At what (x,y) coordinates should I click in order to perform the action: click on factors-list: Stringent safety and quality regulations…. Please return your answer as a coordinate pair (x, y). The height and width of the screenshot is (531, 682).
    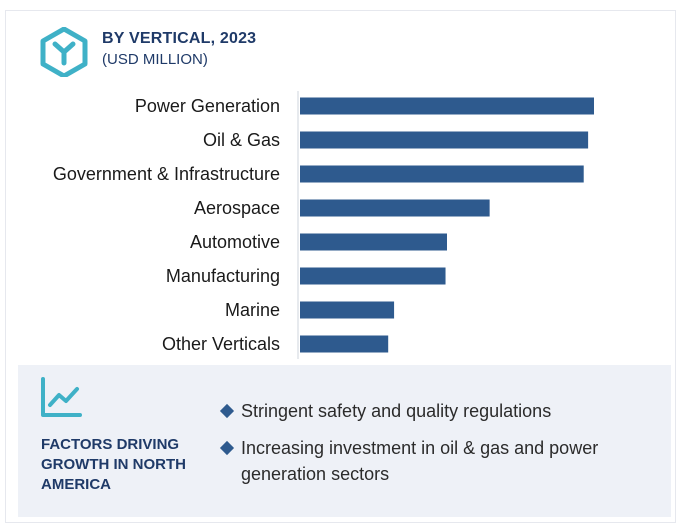
    Looking at the image, I should click on (439, 448).